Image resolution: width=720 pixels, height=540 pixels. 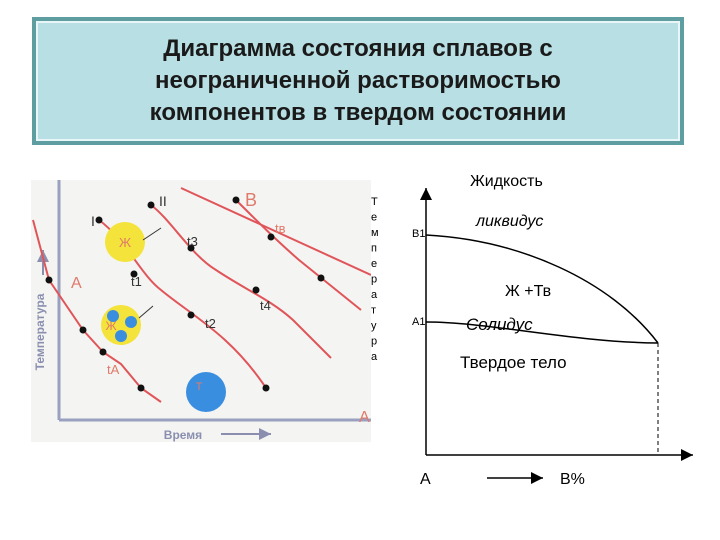 What do you see at coordinates (93, 221) in the screenshot?
I see `curve-label-i: I` at bounding box center [93, 221].